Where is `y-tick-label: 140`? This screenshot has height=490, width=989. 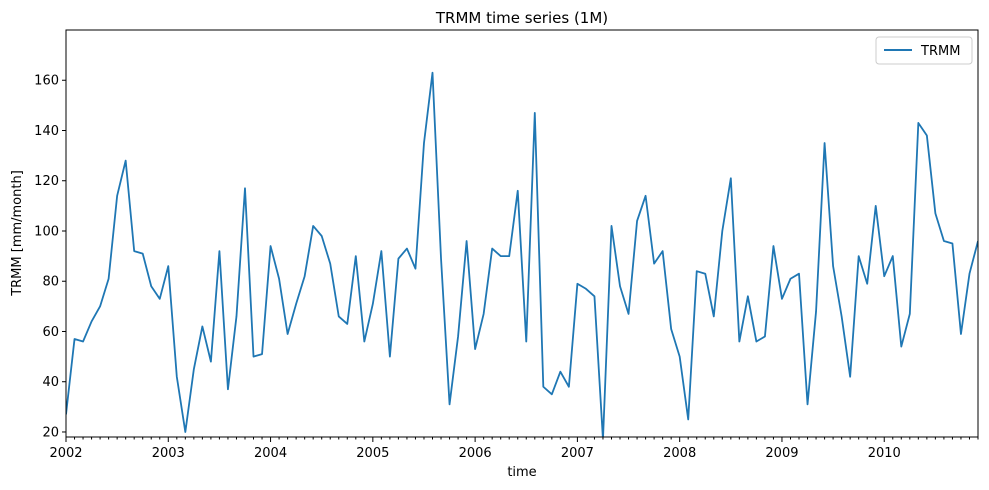 y-tick-label: 140 is located at coordinates (46, 131).